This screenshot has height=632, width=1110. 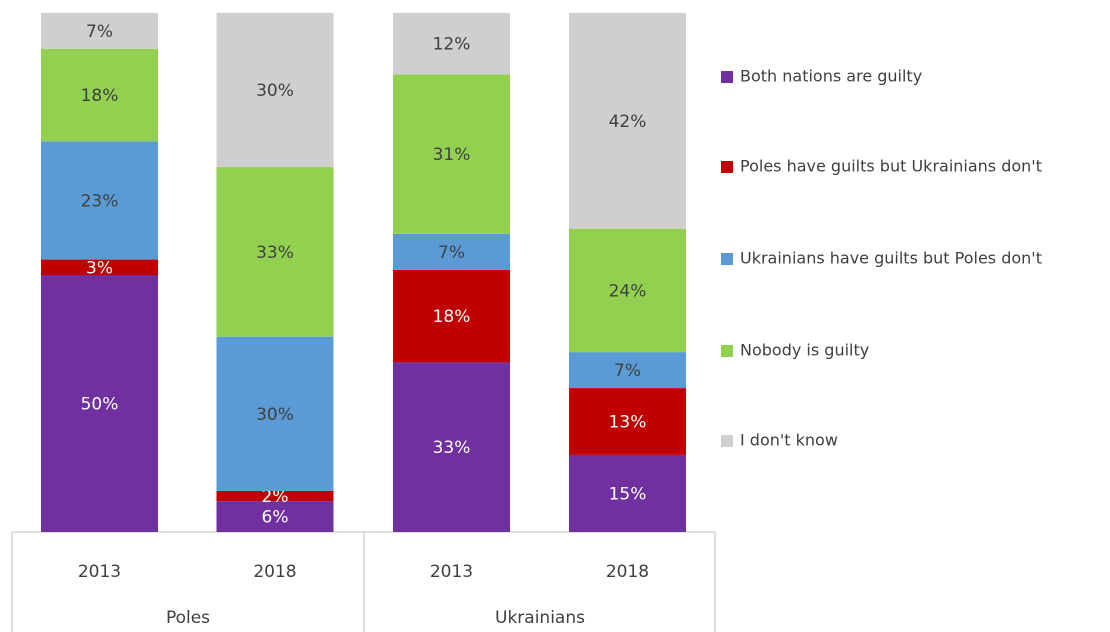 I want to click on data-label: 24%, so click(x=628, y=291).